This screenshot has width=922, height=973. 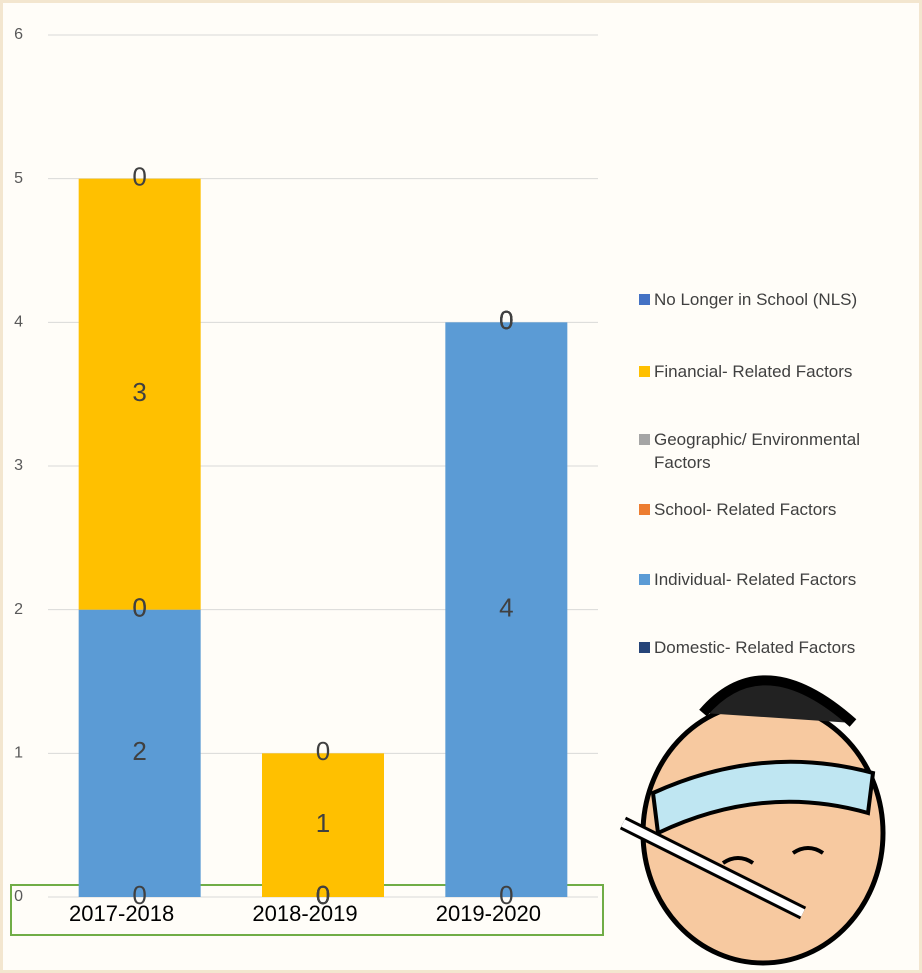 What do you see at coordinates (121, 913) in the screenshot?
I see `x-tick-label: 2017-2018` at bounding box center [121, 913].